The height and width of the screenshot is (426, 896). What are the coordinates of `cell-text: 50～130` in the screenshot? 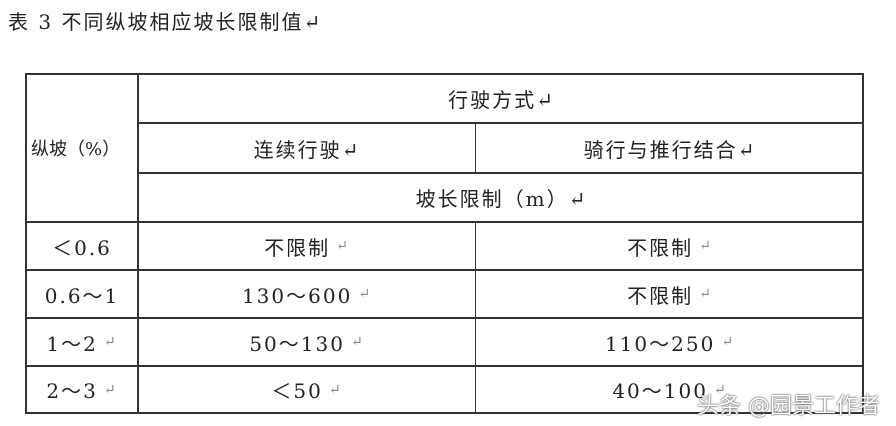 It's located at (297, 343).